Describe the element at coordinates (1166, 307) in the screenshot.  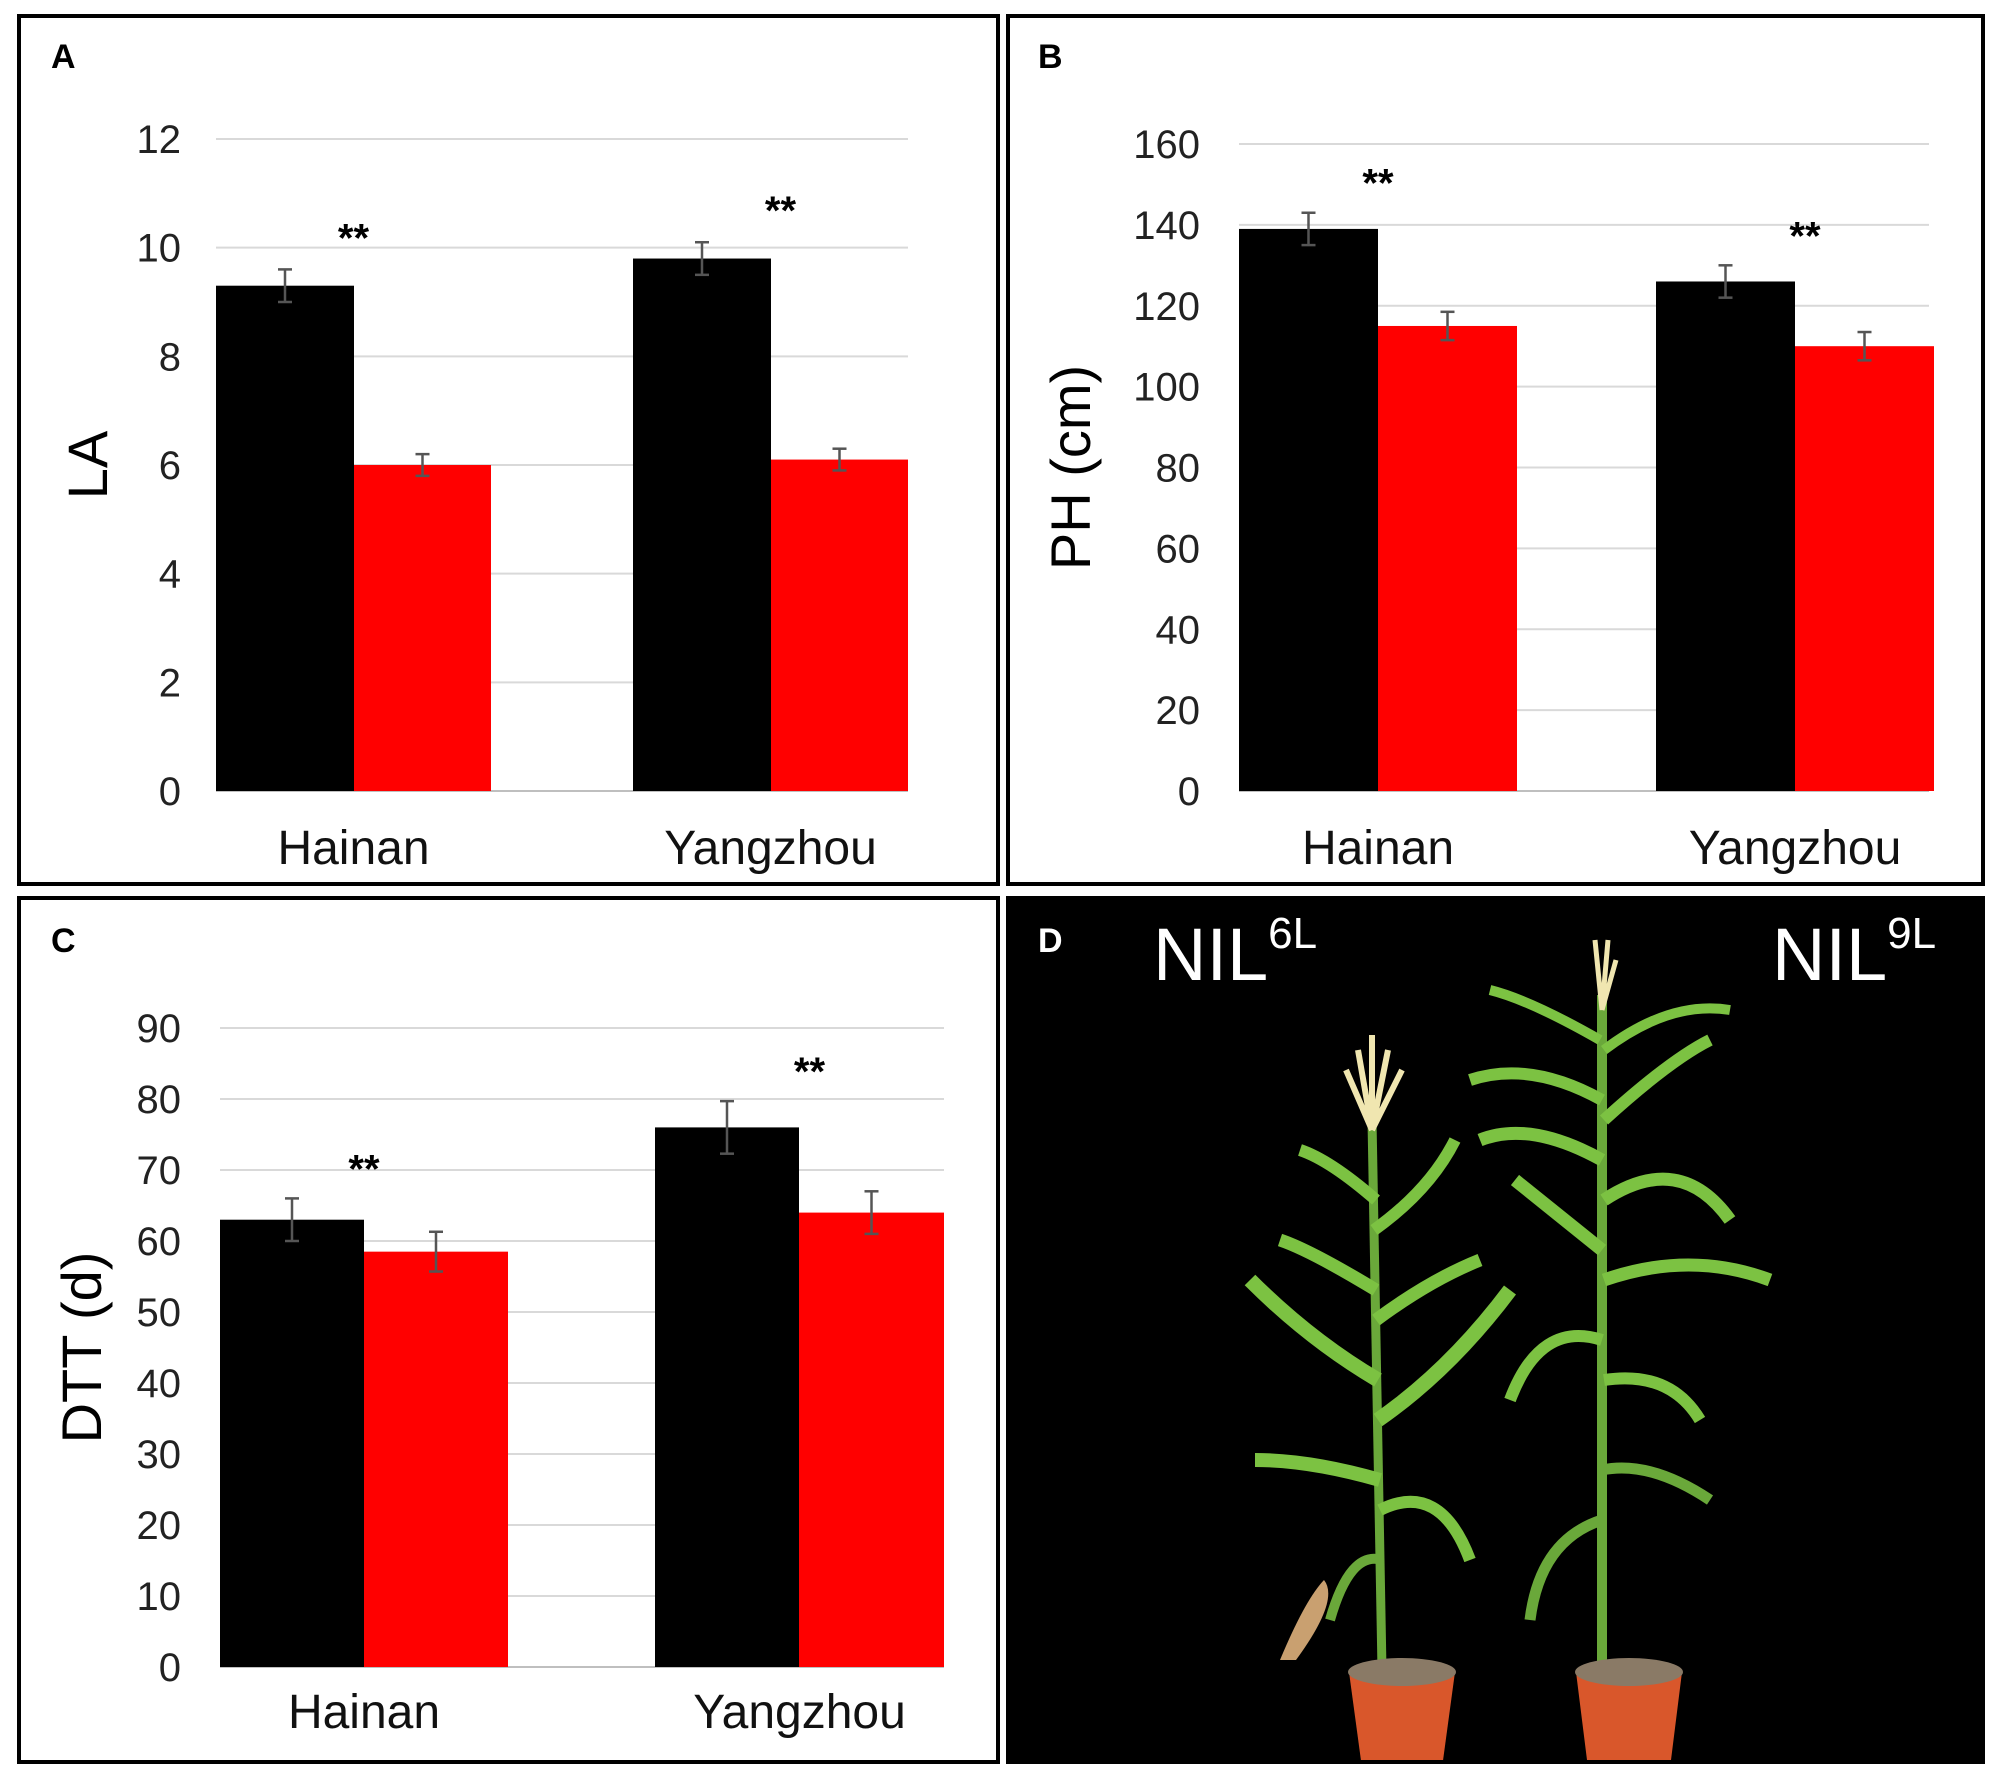
I see `y-tick-label: 120` at that location.